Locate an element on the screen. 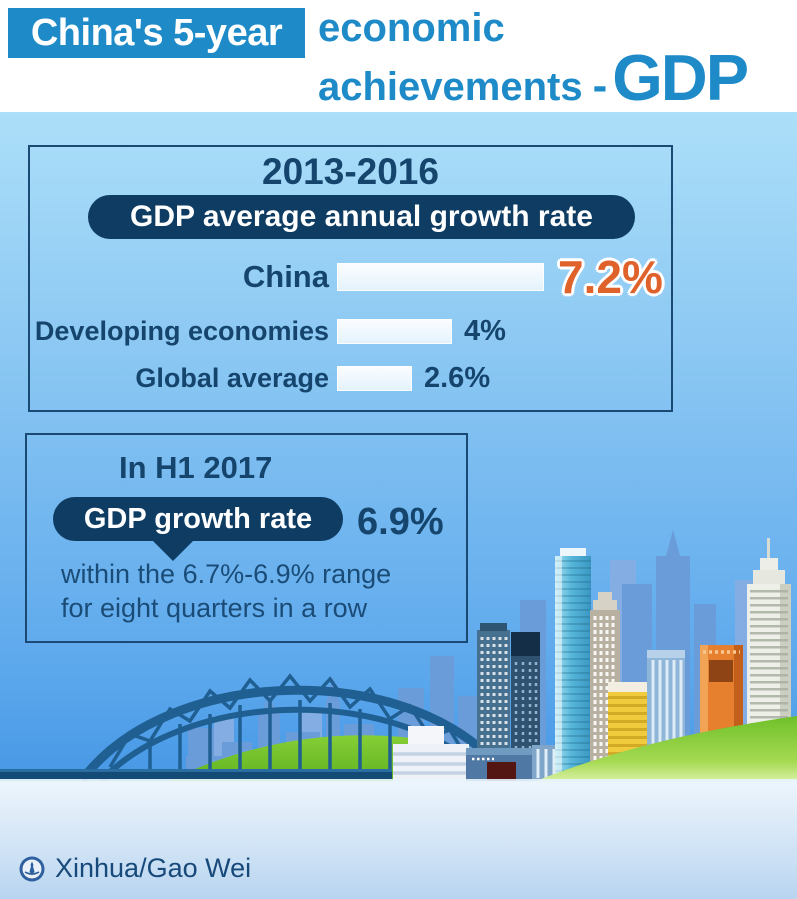 The height and width of the screenshot is (899, 797). bar-value-developing-economies: 4% is located at coordinates (485, 330).